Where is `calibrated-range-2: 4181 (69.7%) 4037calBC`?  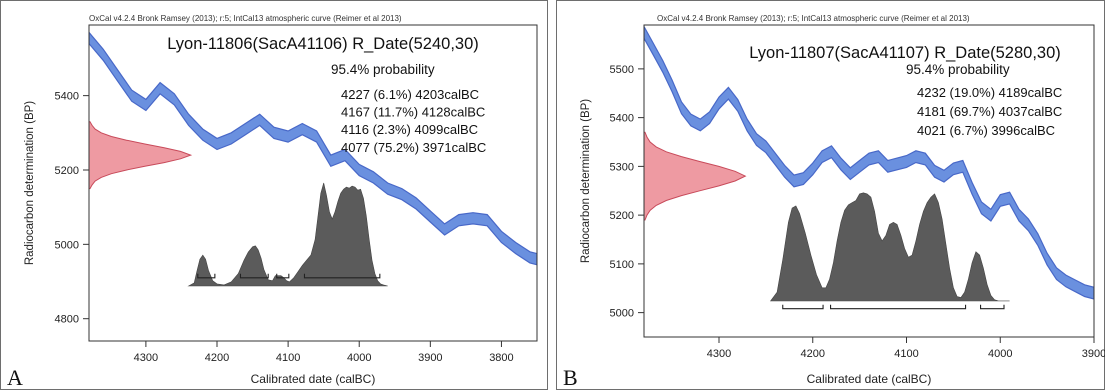 calibrated-range-2: 4181 (69.7%) 4037calBC is located at coordinates (989, 111).